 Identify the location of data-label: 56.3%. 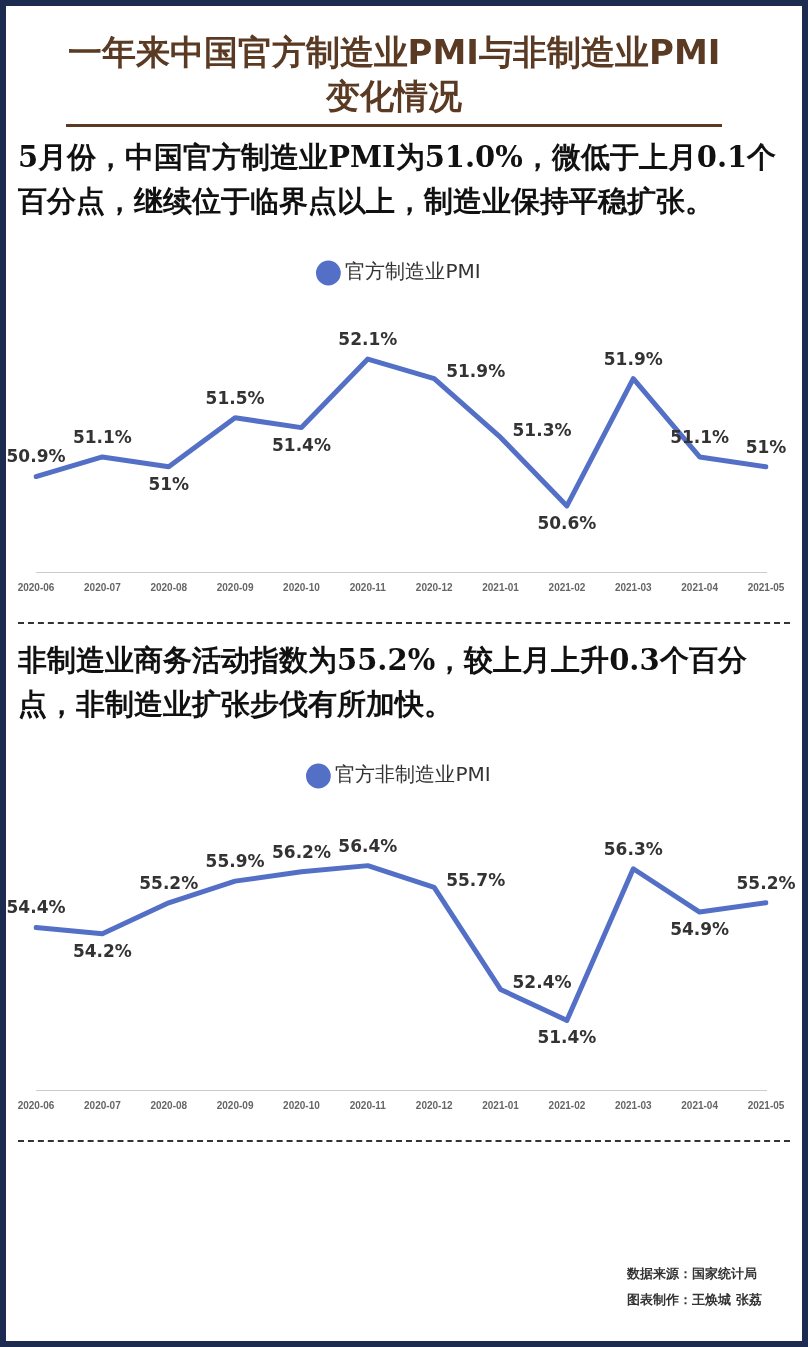
(633, 848).